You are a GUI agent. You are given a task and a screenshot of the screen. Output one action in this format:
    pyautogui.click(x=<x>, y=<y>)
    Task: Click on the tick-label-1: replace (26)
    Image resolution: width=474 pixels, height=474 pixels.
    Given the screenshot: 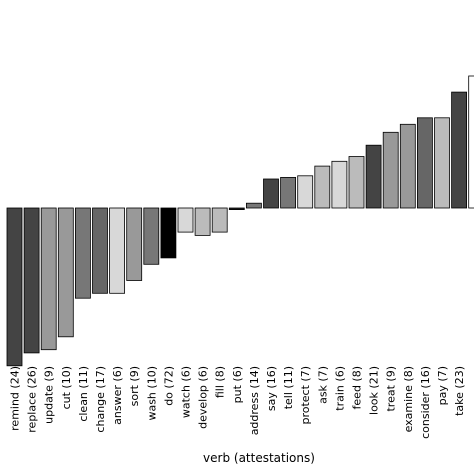 What is the action you would take?
    pyautogui.click(x=32, y=399)
    